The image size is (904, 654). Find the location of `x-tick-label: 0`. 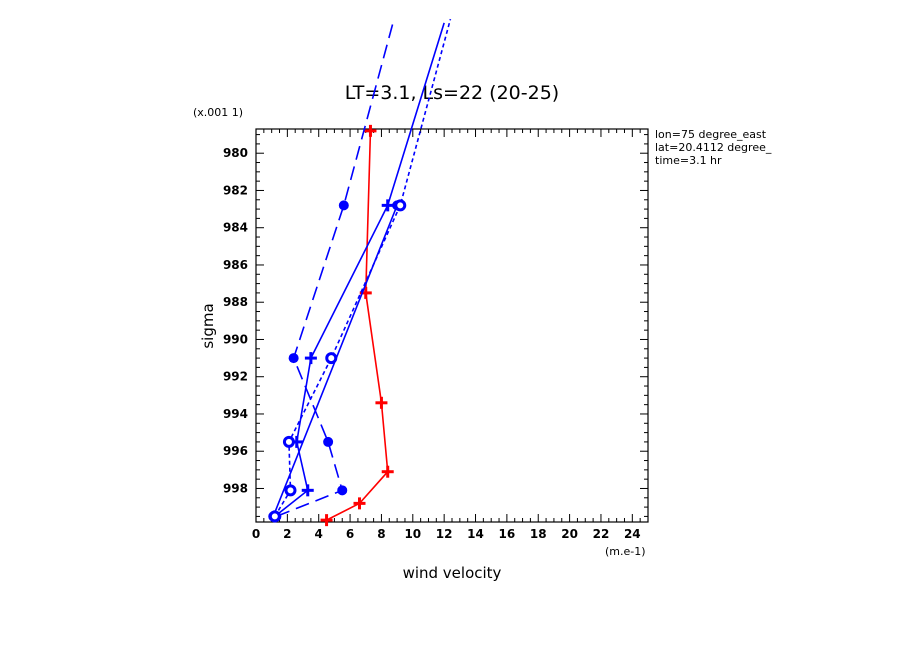

x-tick-label: 0 is located at coordinates (256, 534).